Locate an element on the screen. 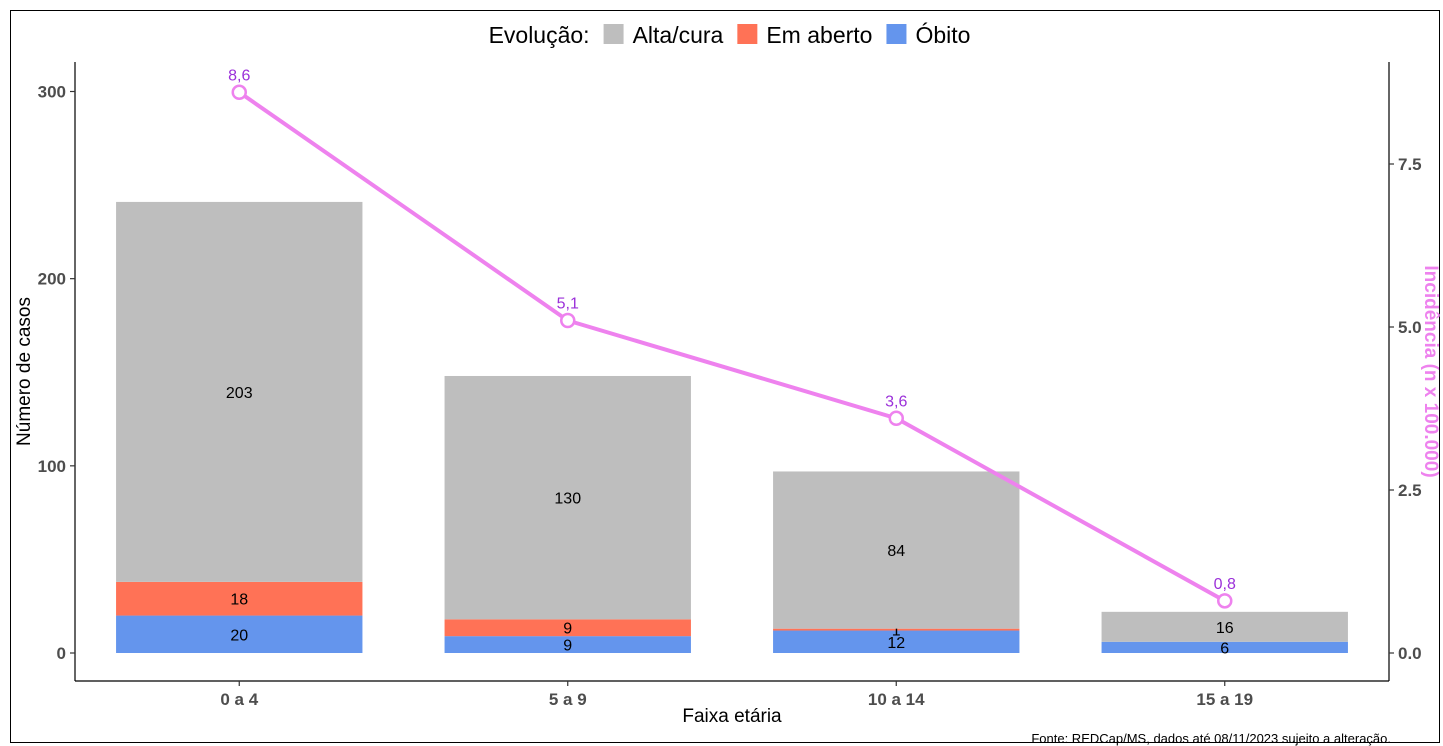 The width and height of the screenshot is (1443, 746). y2-tick-label: 2.5 is located at coordinates (1410, 490).